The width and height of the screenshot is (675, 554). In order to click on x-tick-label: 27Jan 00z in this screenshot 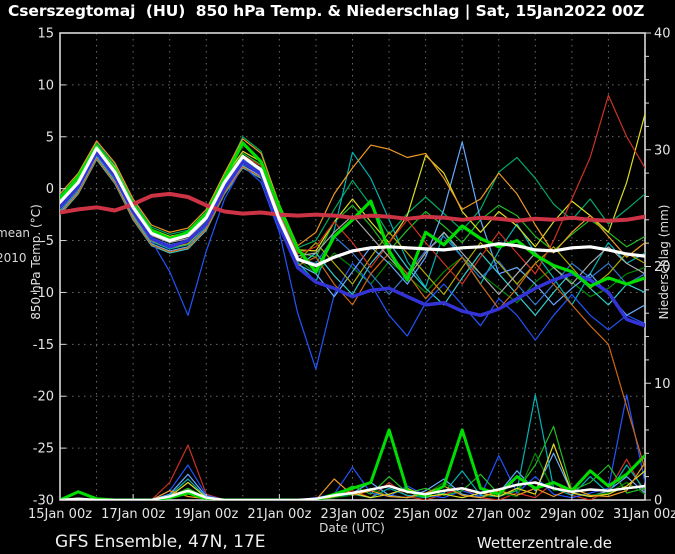, I will do `click(499, 514)`.